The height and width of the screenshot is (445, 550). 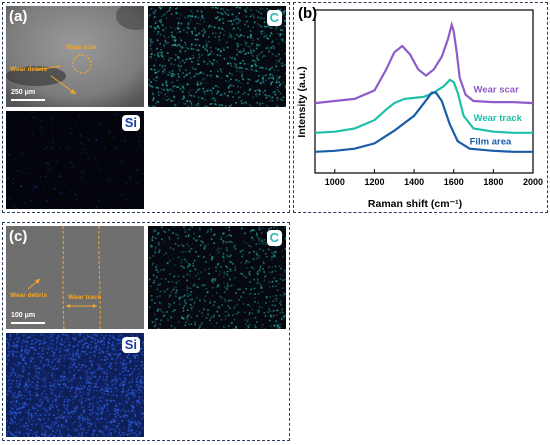 I want to click on silicon-map-a: Si, so click(x=75, y=160).